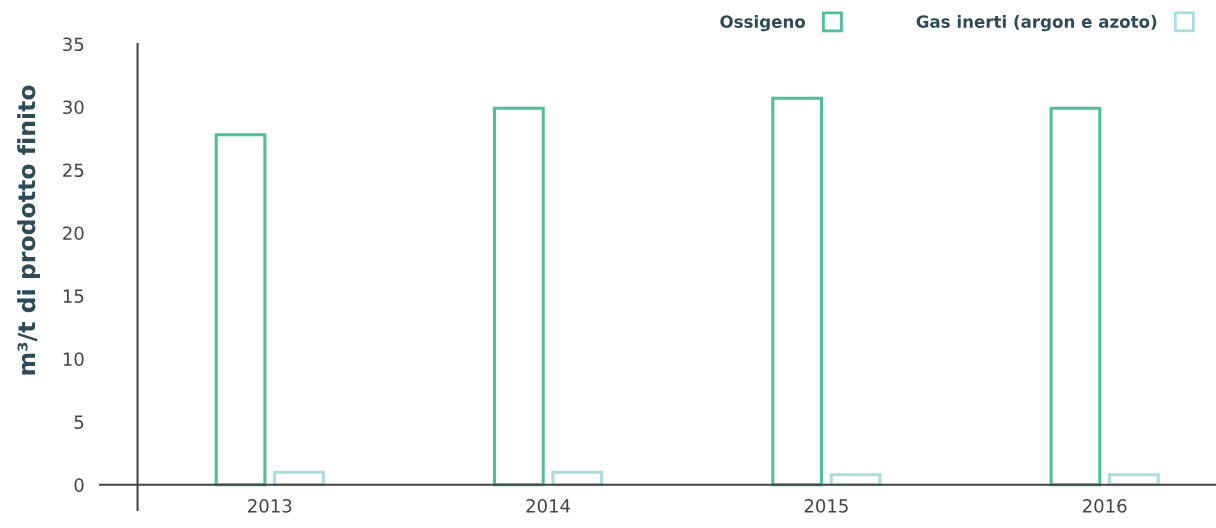  Describe the element at coordinates (79, 422) in the screenshot. I see `y-tick-label: 5` at that location.